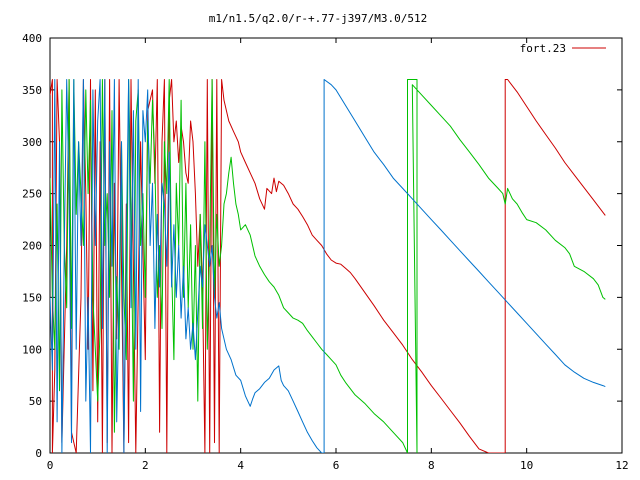 Image resolution: width=640 pixels, height=480 pixels. I want to click on legend-label: fort.23, so click(543, 48).